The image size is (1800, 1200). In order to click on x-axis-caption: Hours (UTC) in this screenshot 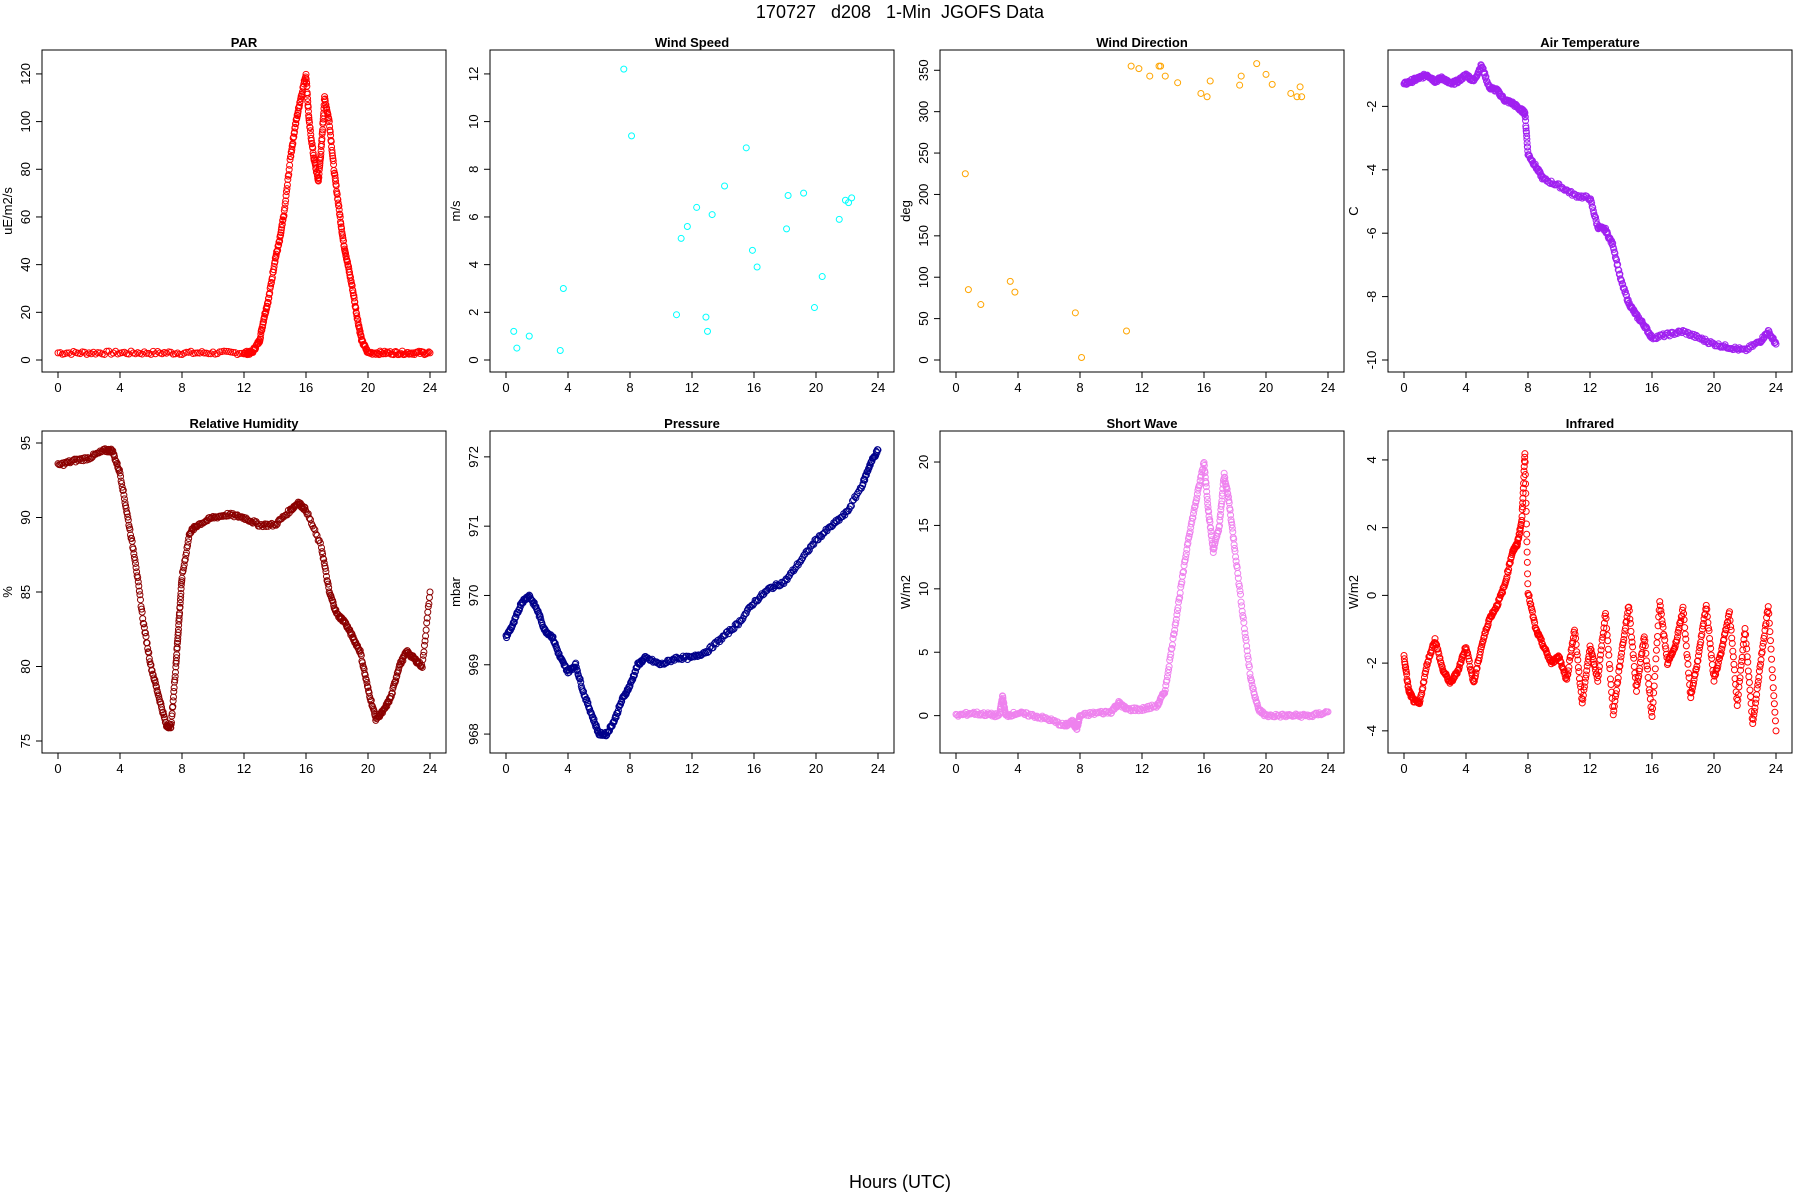, I will do `click(900, 1182)`.